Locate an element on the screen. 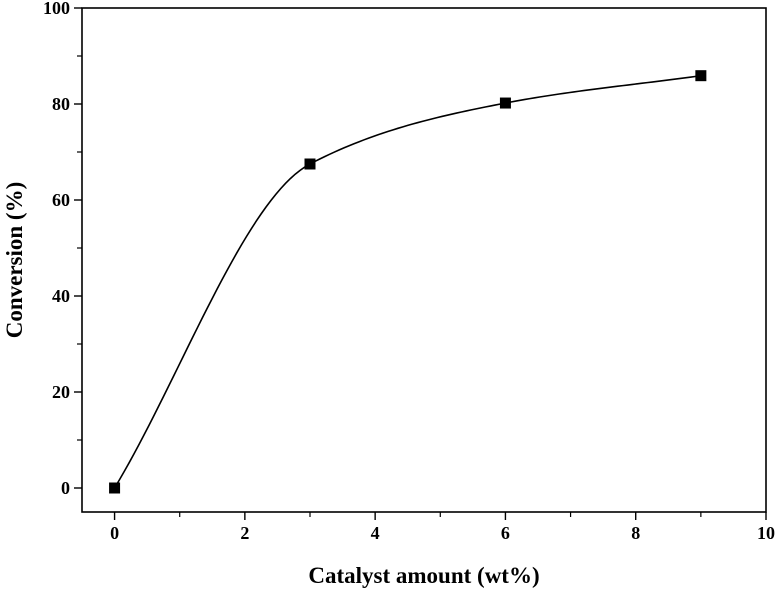  x-tick-label: 2 is located at coordinates (244, 533).